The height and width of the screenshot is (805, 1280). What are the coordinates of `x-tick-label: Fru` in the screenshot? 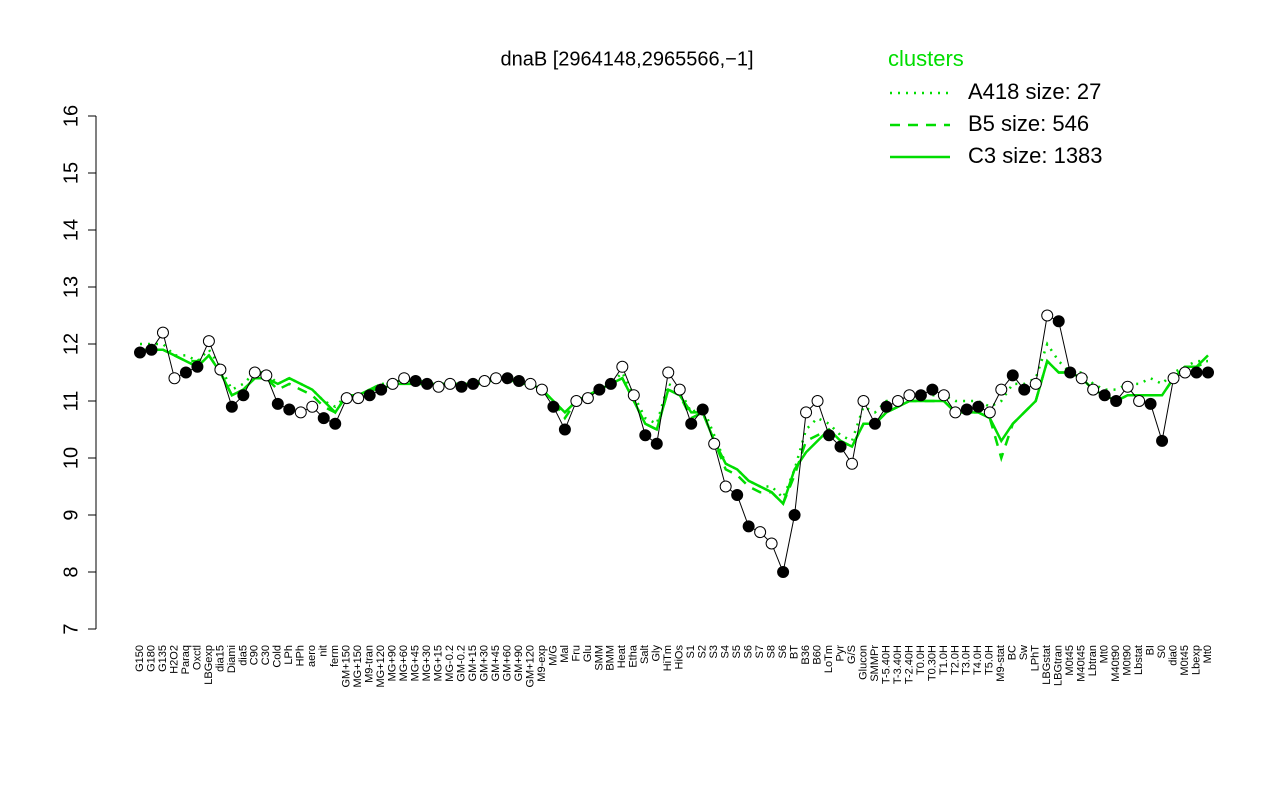 It's located at (576, 653).